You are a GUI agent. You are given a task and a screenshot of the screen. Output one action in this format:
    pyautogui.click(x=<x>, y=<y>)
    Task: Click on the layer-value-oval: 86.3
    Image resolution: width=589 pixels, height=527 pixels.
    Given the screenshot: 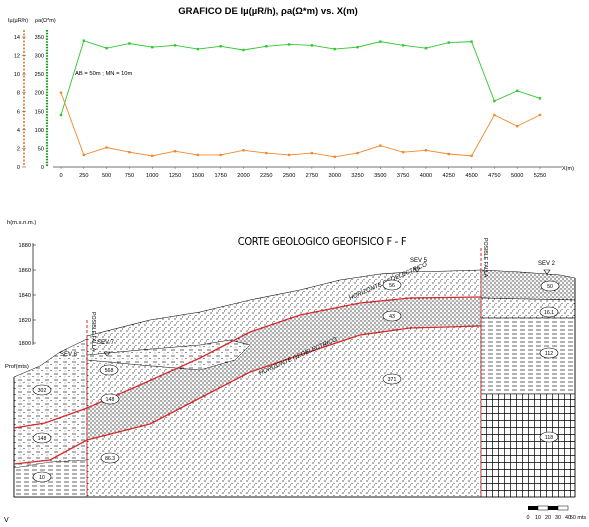 What is the action you would take?
    pyautogui.click(x=110, y=458)
    